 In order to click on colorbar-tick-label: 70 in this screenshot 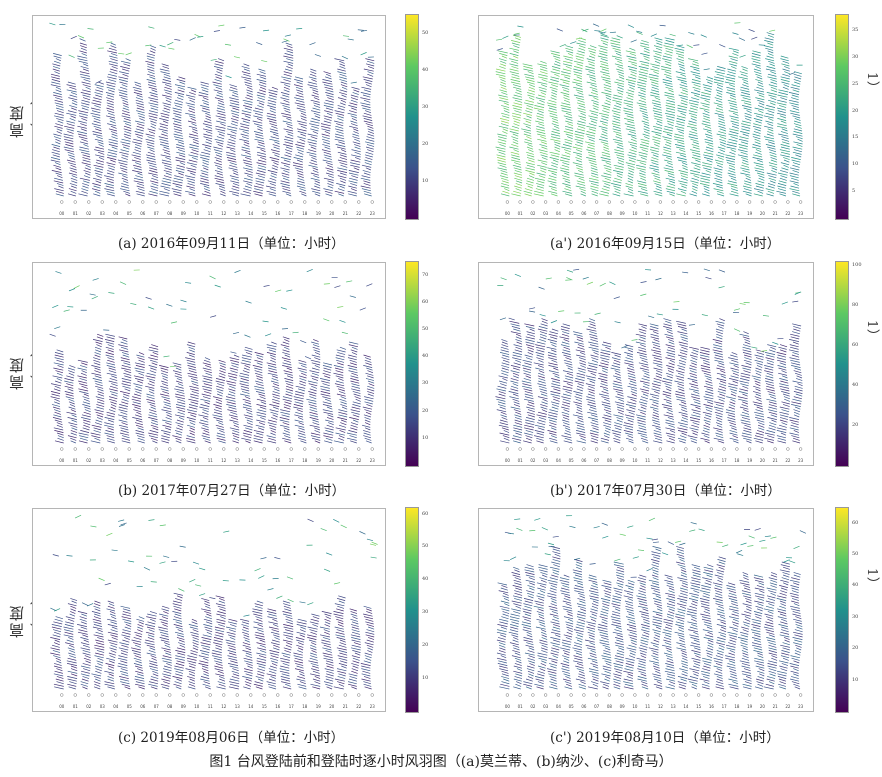, I will do `click(425, 274)`.